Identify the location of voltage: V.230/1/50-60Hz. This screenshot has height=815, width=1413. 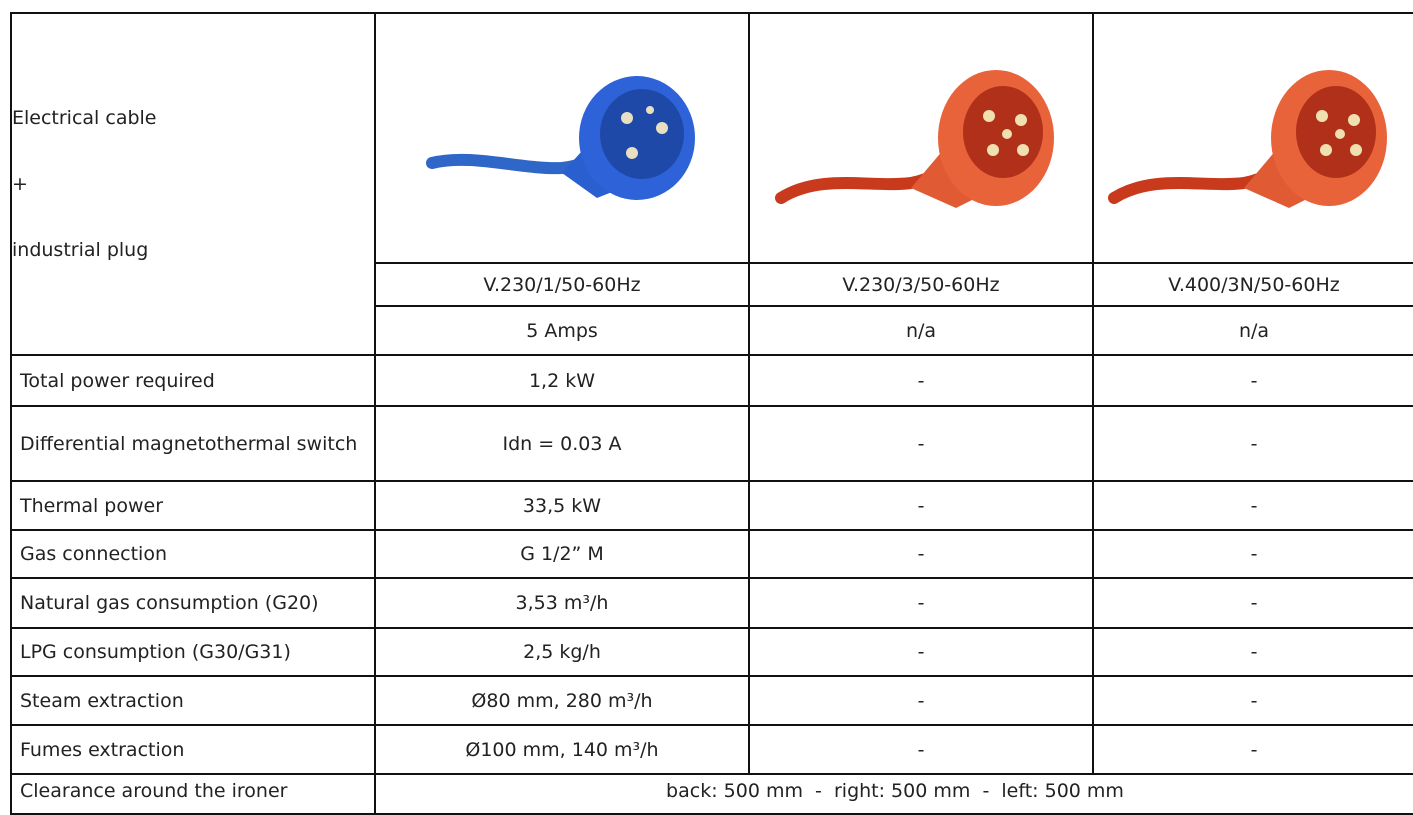
(562, 284).